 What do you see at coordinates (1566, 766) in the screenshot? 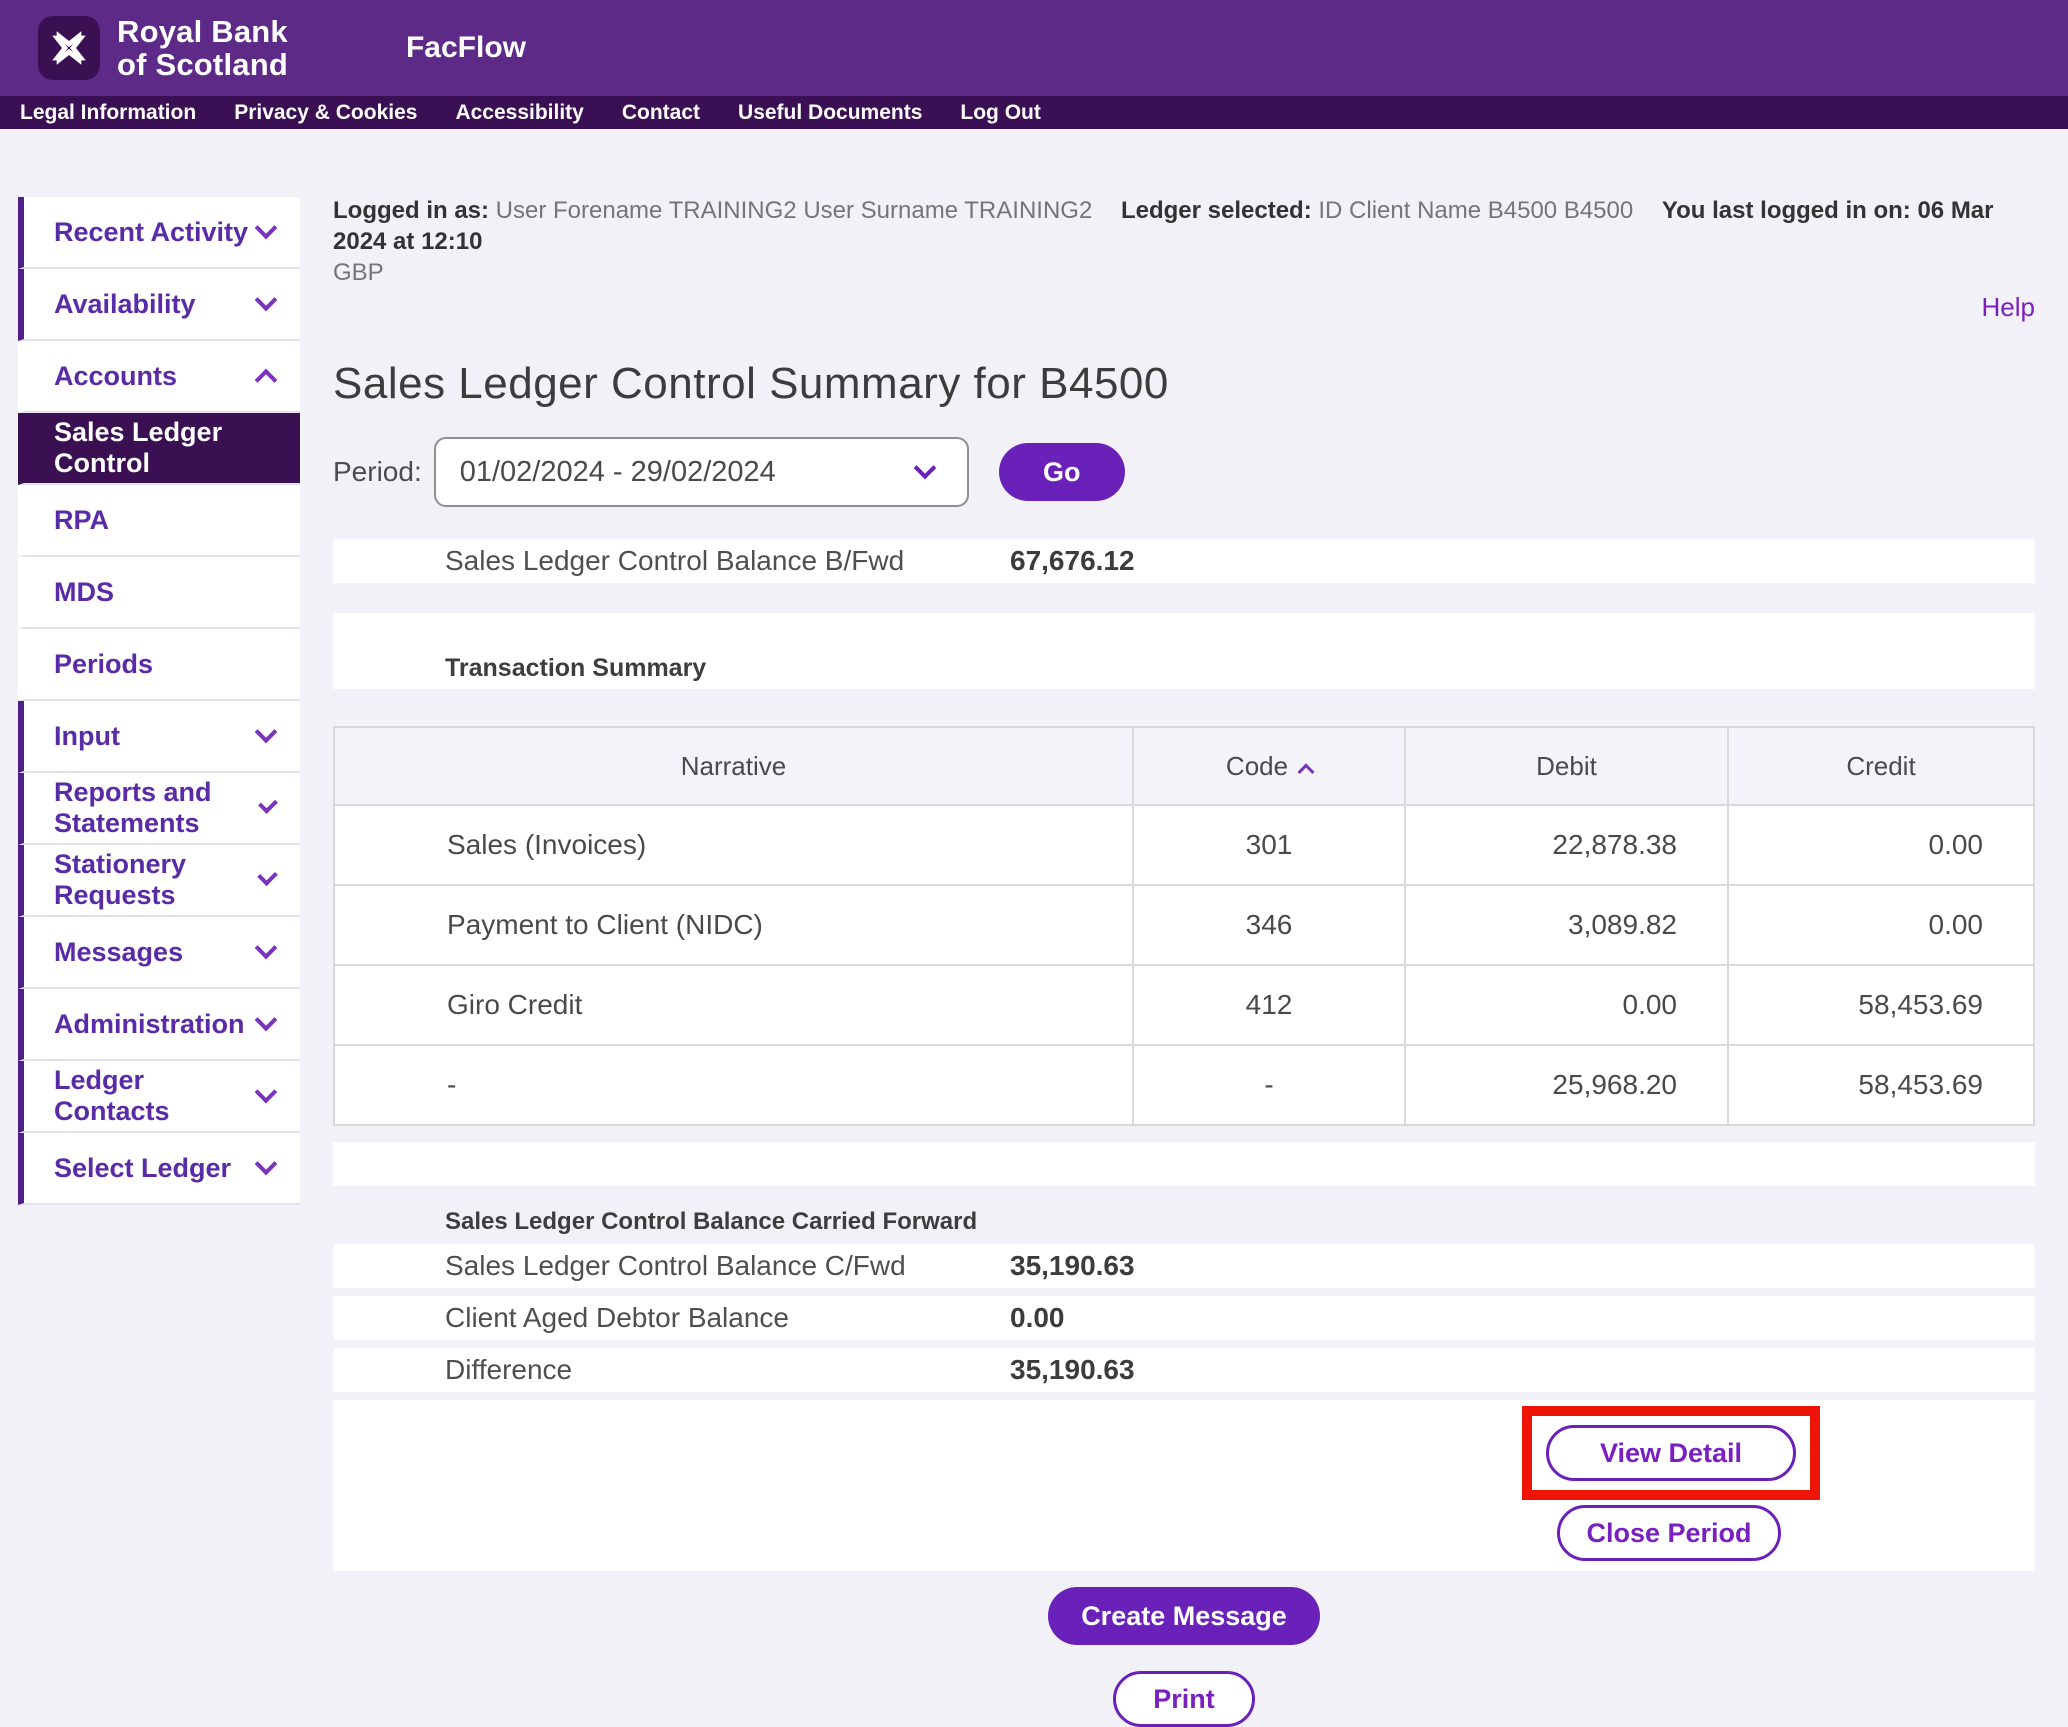
I see `column-header-debit: Debit` at bounding box center [1566, 766].